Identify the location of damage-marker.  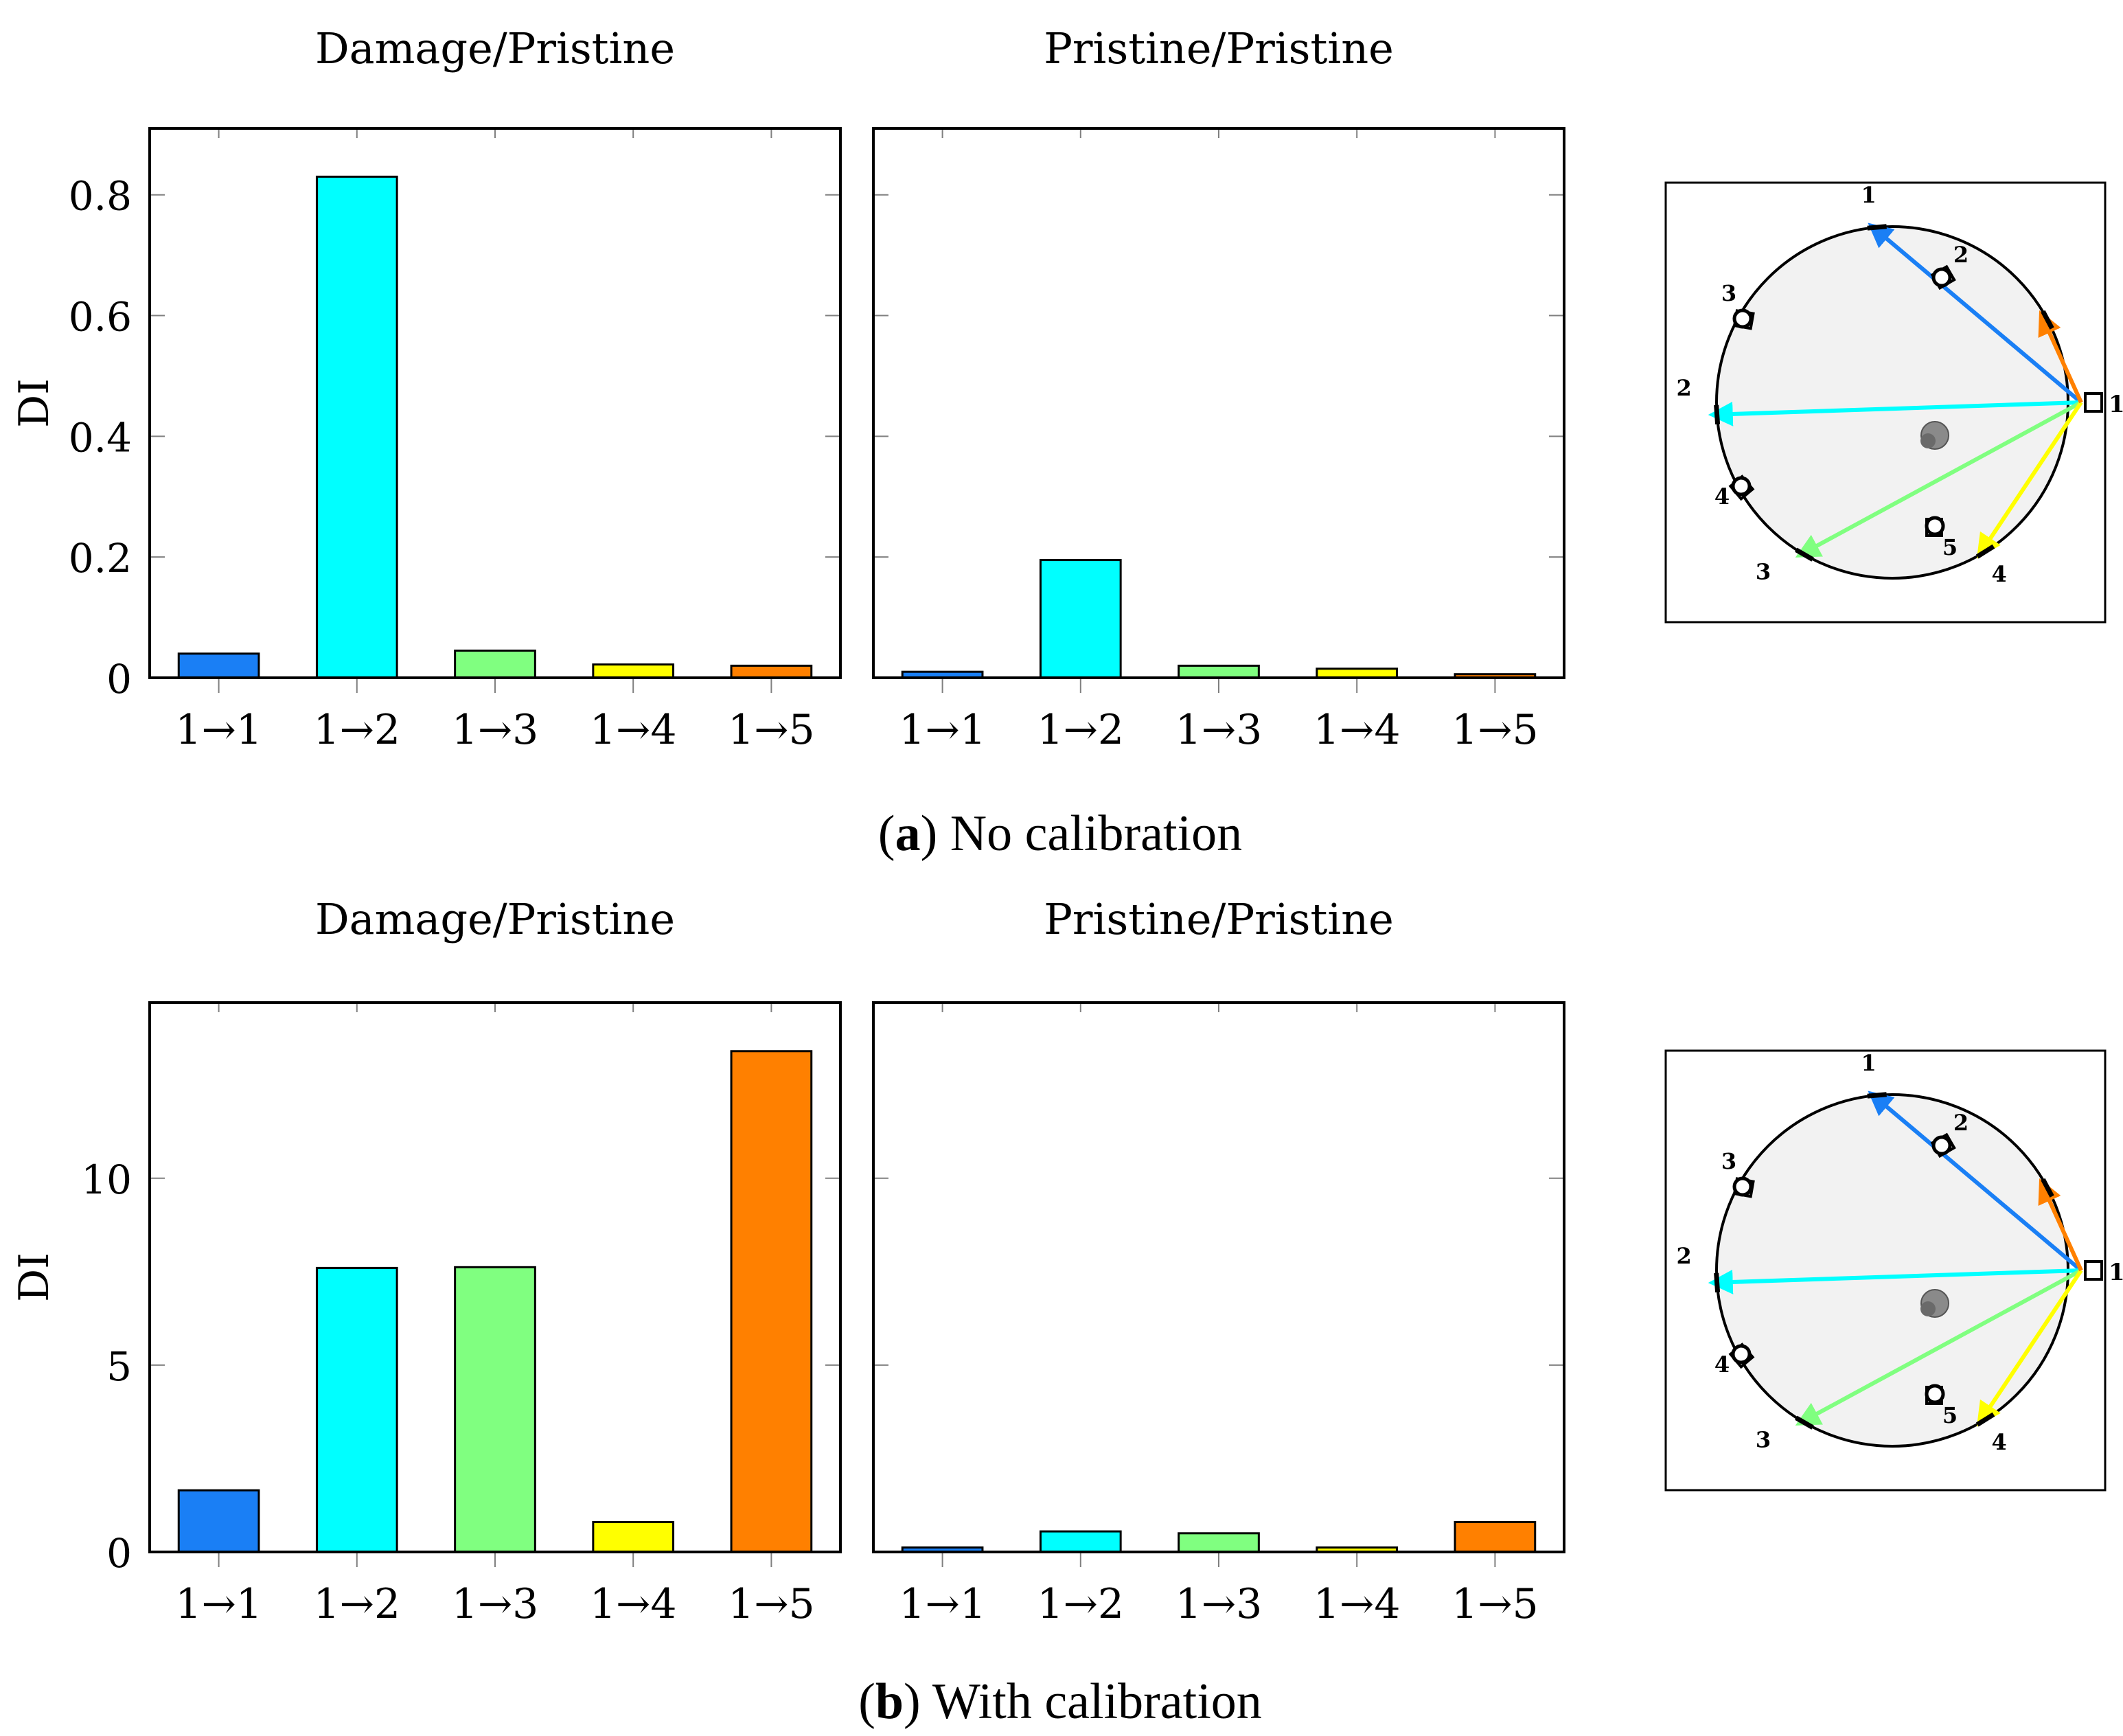
(1928, 1308).